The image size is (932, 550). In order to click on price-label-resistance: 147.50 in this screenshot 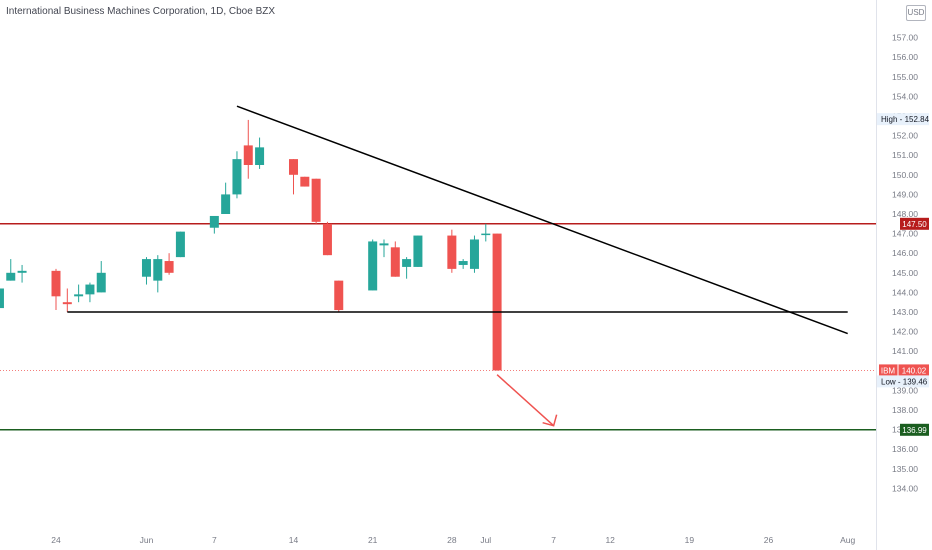, I will do `click(914, 223)`.